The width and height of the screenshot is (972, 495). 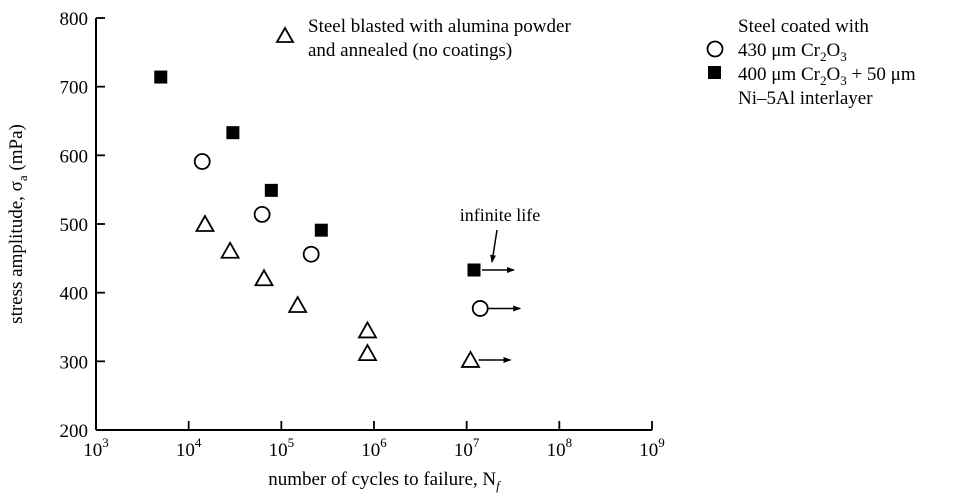 I want to click on legend-circle-text2: O, so click(x=833, y=50).